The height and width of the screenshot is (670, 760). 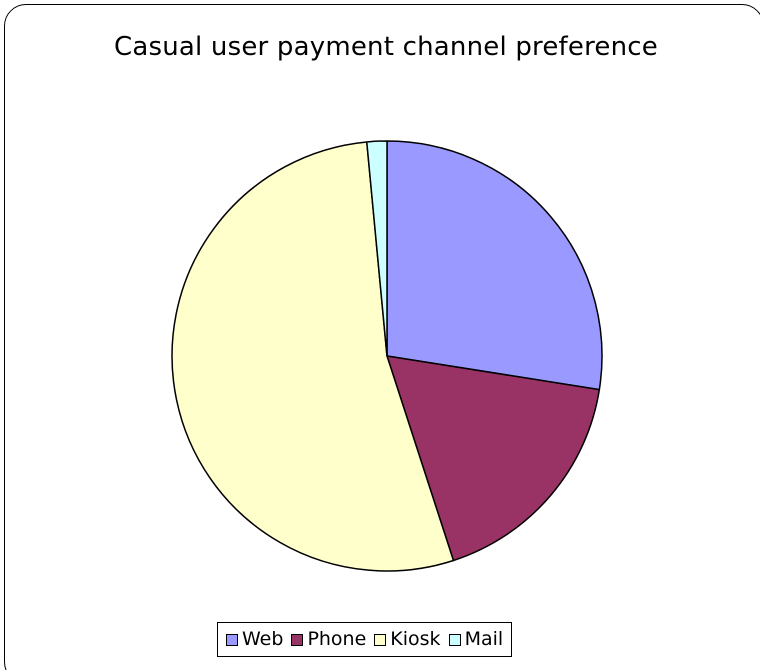 I want to click on legend-item-phone: Phone, so click(x=328, y=639).